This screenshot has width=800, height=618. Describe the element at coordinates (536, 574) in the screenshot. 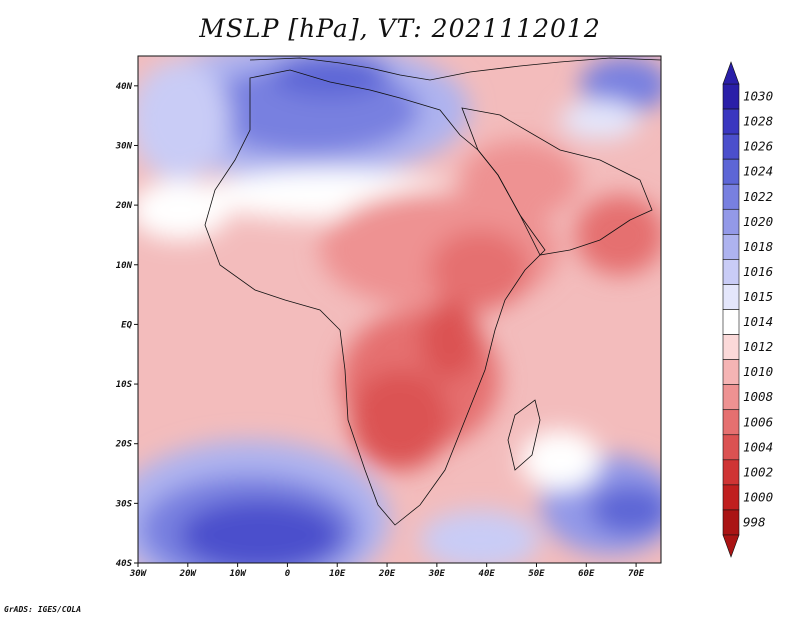

I see `lon-label: 50E` at that location.